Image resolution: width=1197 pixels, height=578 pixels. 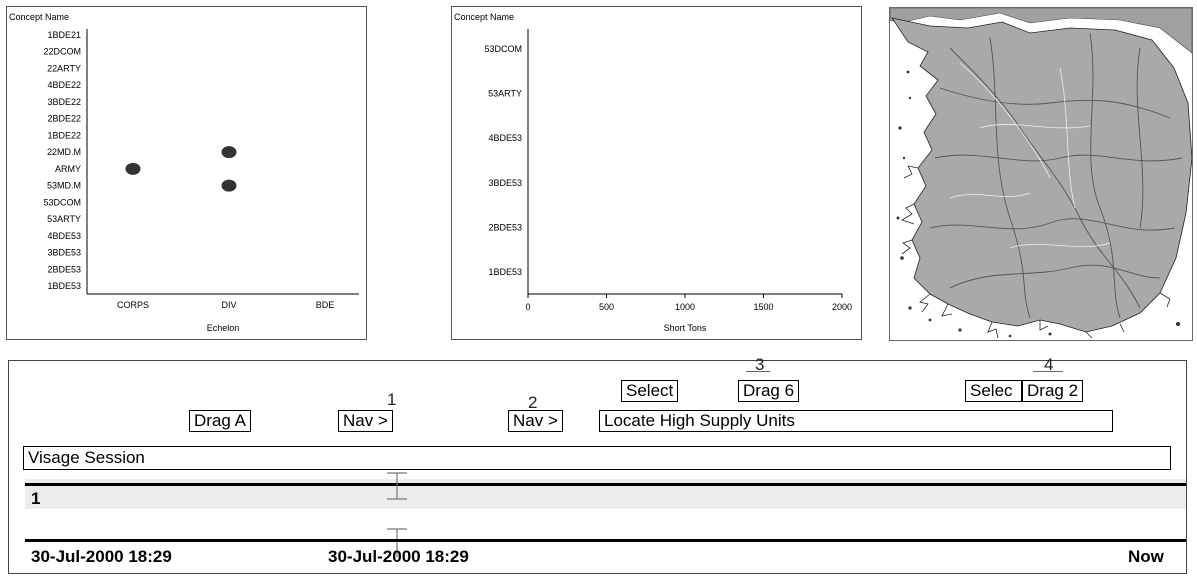 What do you see at coordinates (64, 269) in the screenshot?
I see `scatter-y-tick-label: 2BDE53` at bounding box center [64, 269].